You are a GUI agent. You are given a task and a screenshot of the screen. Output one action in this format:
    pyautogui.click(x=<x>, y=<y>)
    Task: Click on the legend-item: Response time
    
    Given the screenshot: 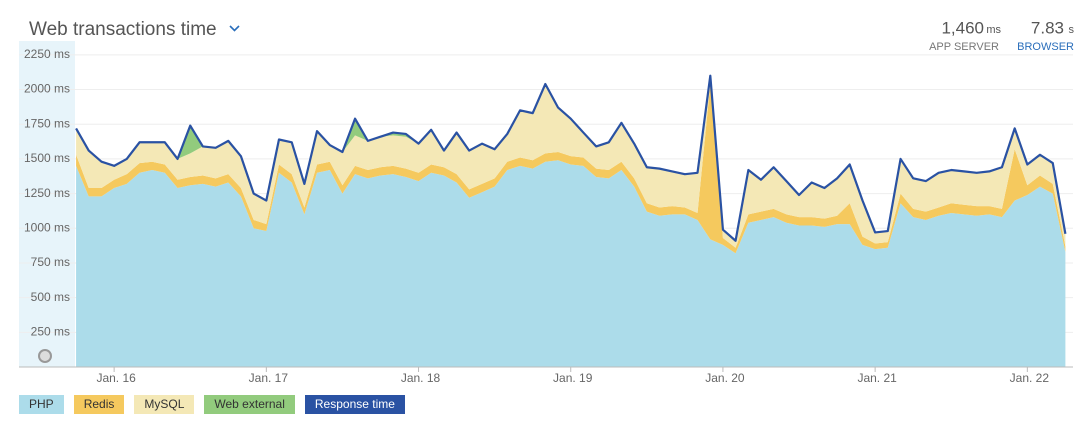 What is the action you would take?
    pyautogui.click(x=354, y=404)
    